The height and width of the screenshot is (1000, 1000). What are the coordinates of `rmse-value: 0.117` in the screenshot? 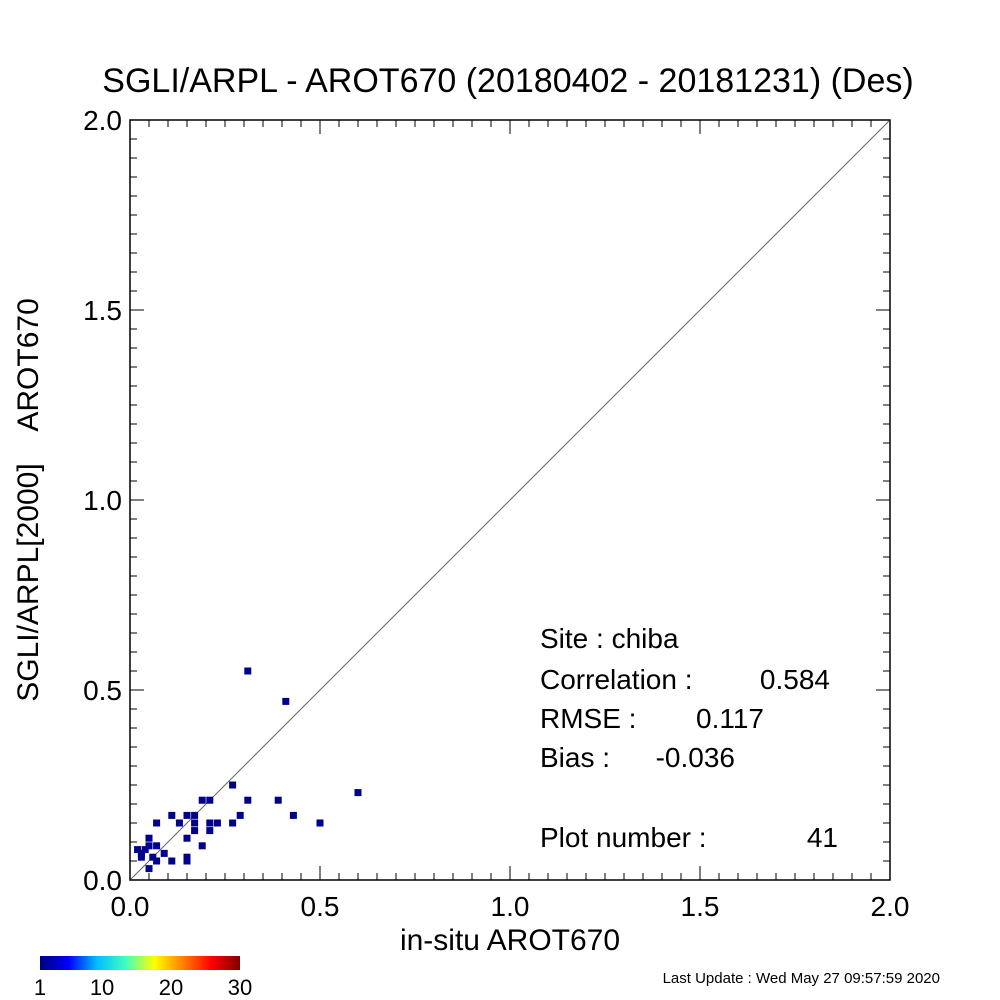 It's located at (730, 718).